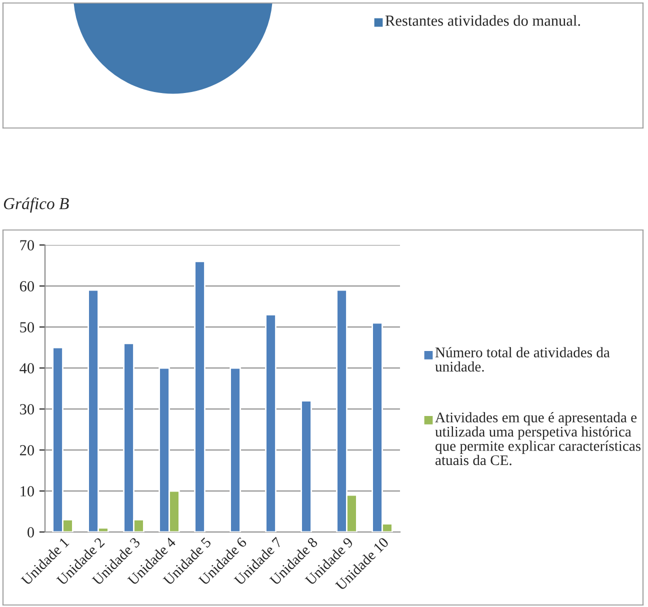 This screenshot has height=607, width=648. What do you see at coordinates (27, 245) in the screenshot?
I see `y-tick-label: 70` at bounding box center [27, 245].